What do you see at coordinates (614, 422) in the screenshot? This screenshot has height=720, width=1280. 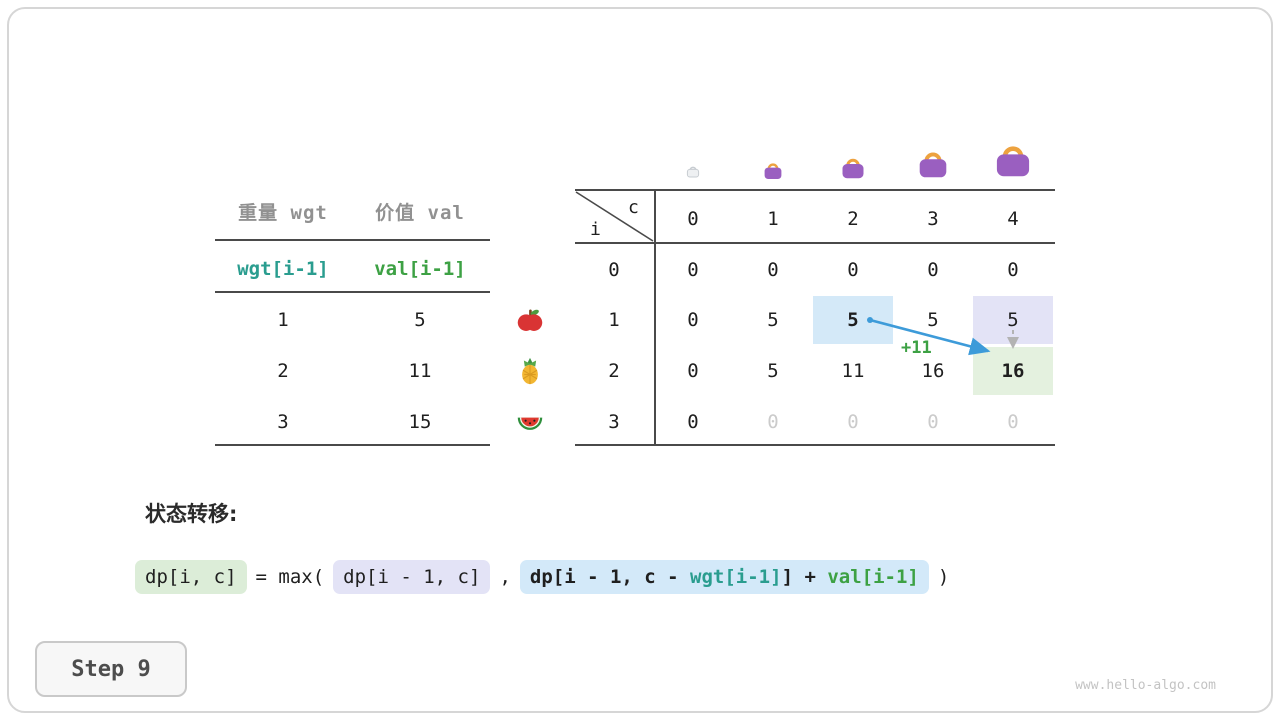 I see `dp-row-header: 3` at bounding box center [614, 422].